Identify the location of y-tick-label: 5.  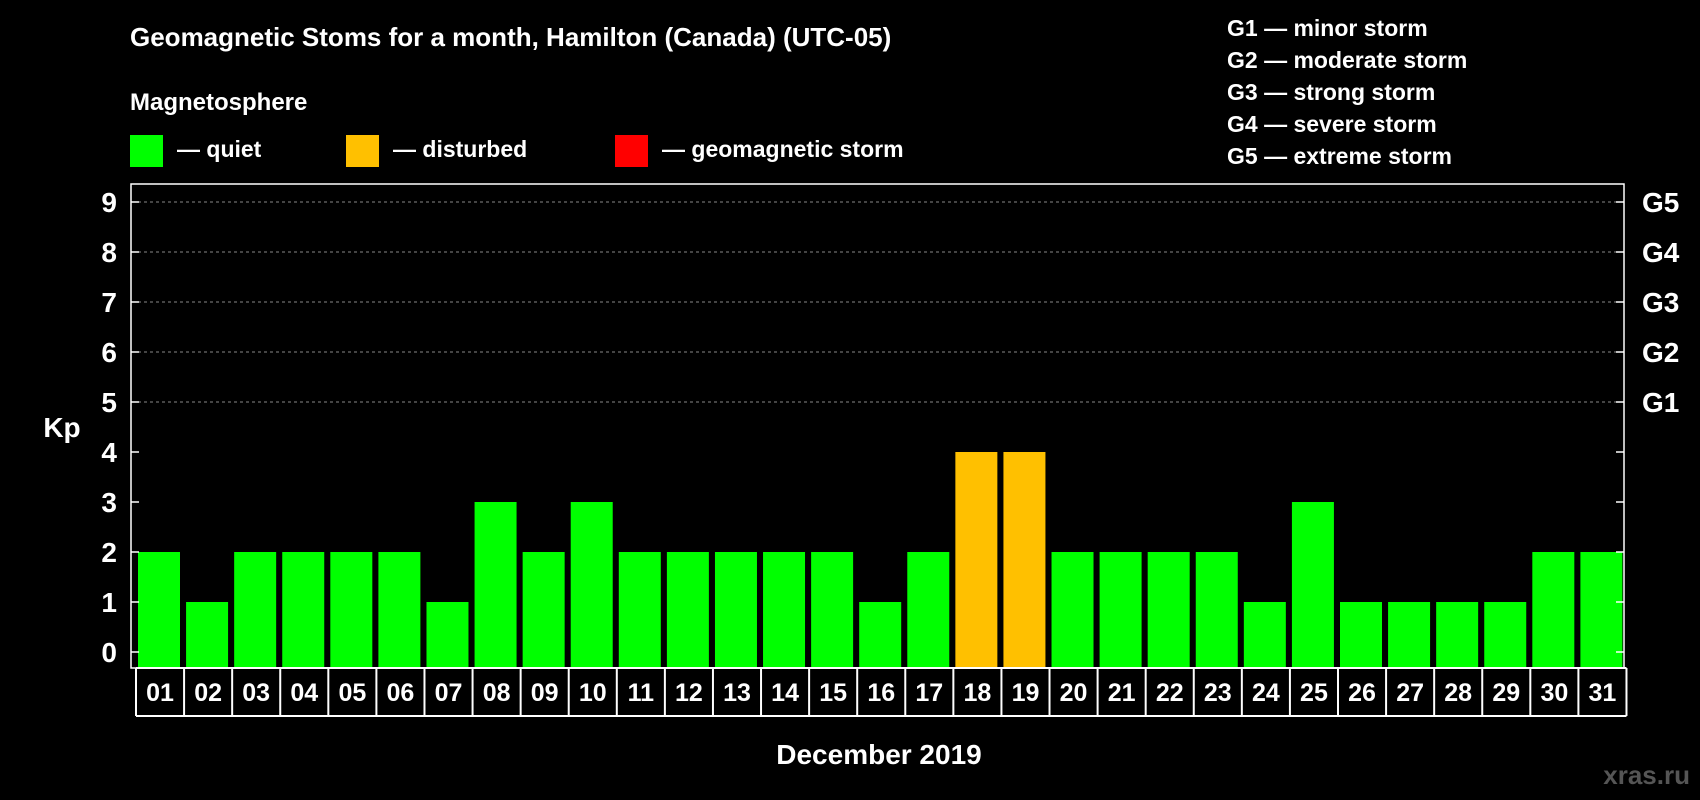
(109, 402).